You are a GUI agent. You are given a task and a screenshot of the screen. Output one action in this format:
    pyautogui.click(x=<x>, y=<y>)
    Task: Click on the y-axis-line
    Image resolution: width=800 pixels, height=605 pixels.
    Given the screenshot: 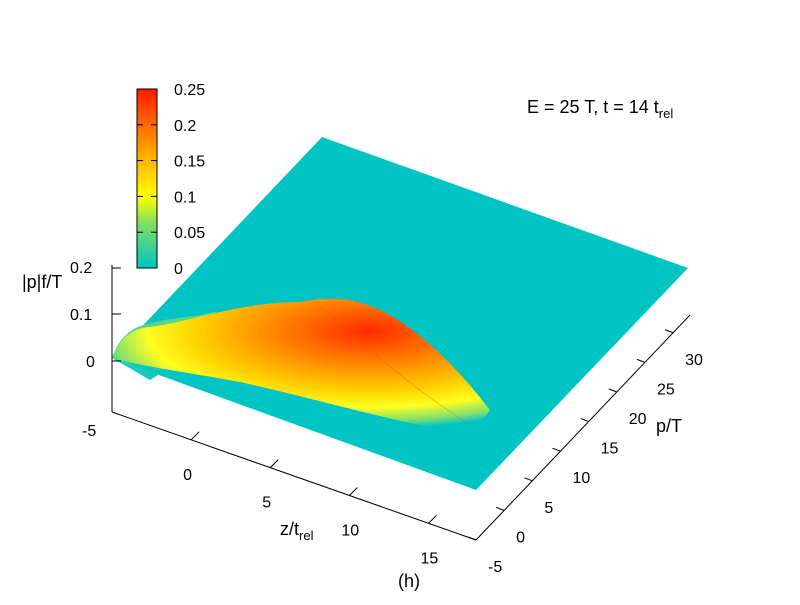 What is the action you would take?
    pyautogui.click(x=583, y=427)
    